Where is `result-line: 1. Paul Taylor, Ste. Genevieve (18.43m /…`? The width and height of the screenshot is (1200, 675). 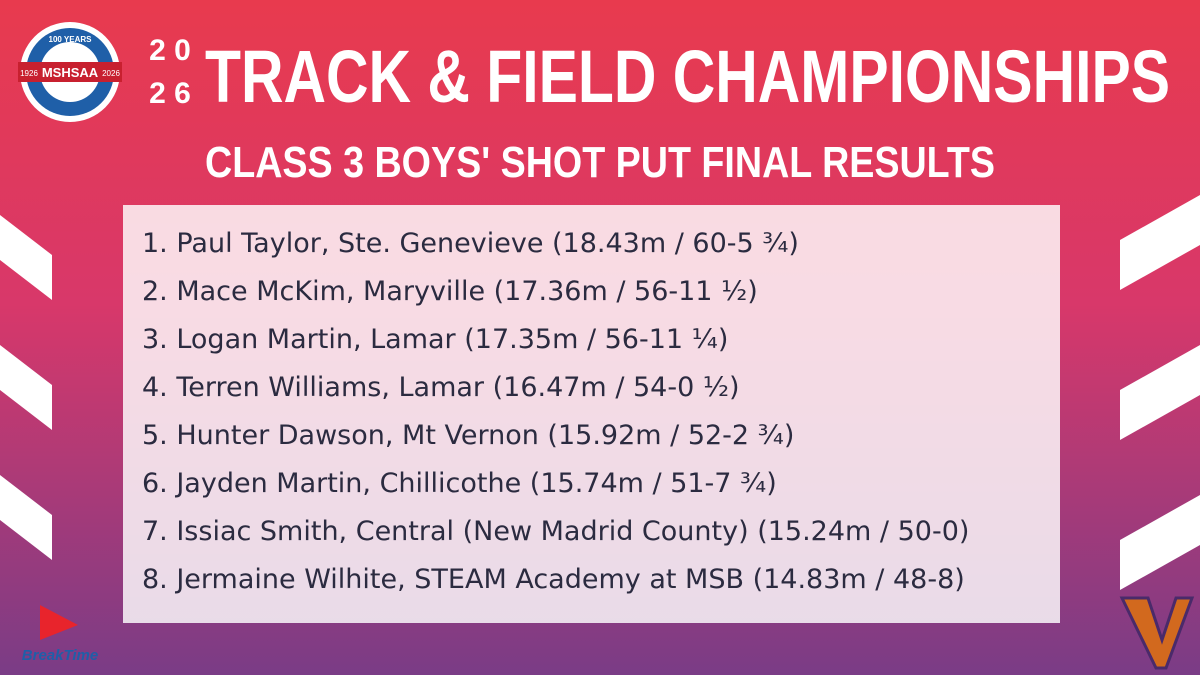
result-line: 1. Paul Taylor, Ste. Genevieve (18.43m /… is located at coordinates (470, 243).